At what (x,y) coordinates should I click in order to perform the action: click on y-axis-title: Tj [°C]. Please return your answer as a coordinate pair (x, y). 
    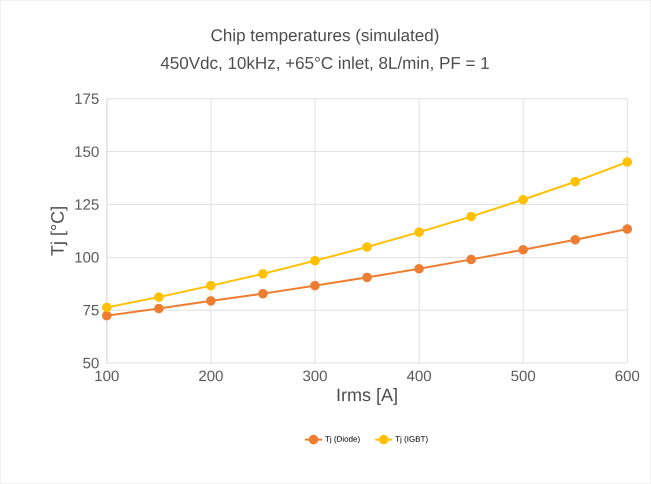
    Looking at the image, I should click on (59, 231).